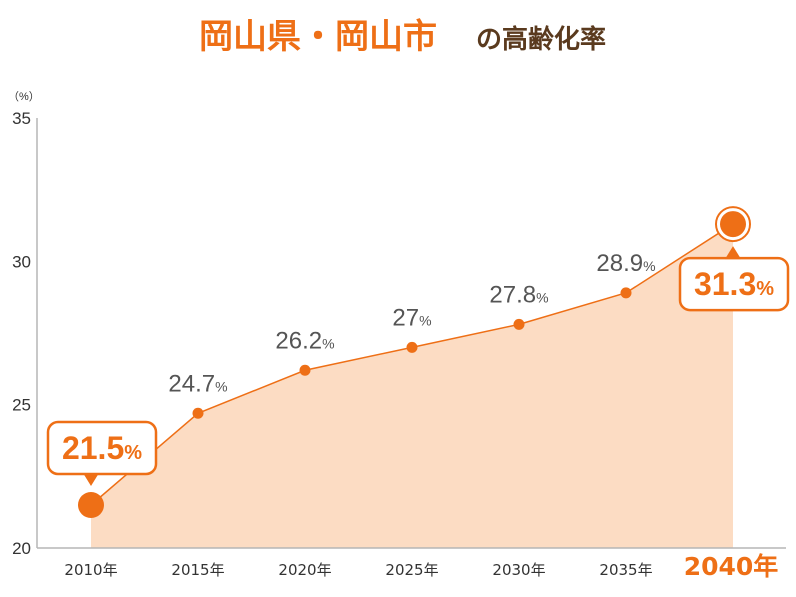 The height and width of the screenshot is (597, 796). Describe the element at coordinates (21, 118) in the screenshot. I see `y-tick-label: 35` at that location.